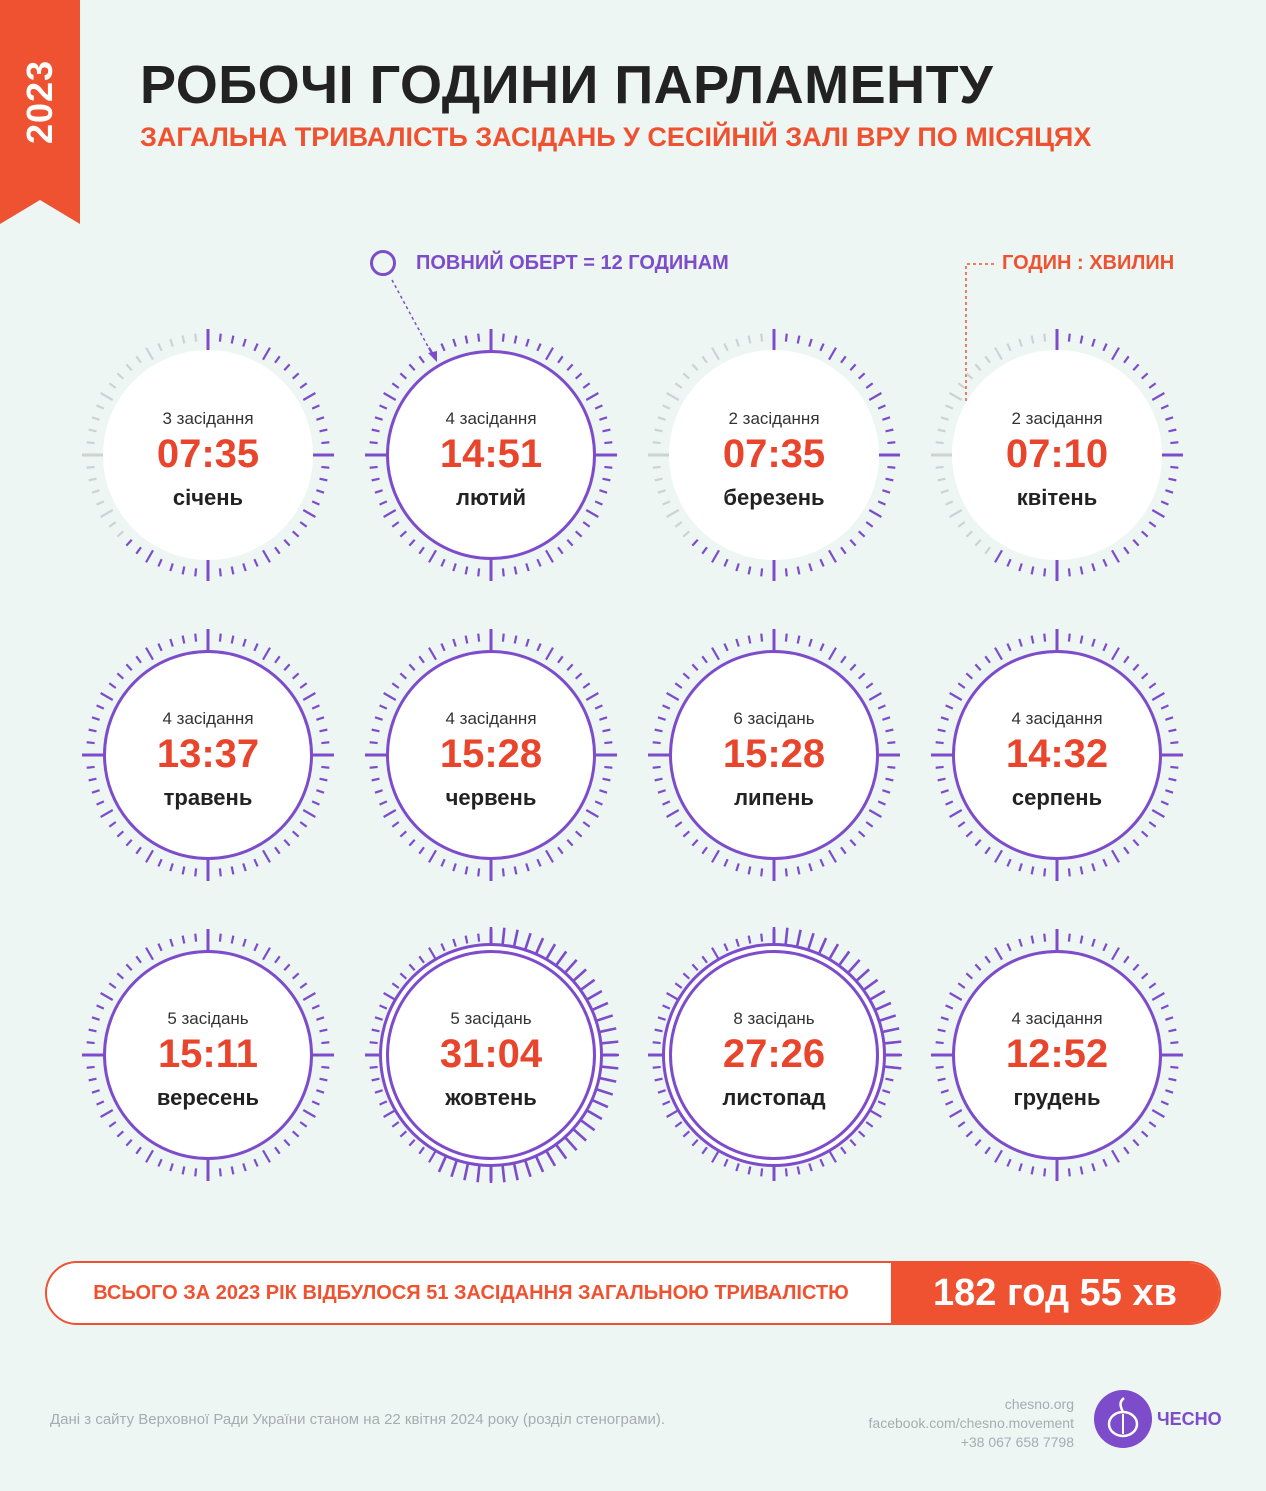 This screenshot has width=1266, height=1491. Describe the element at coordinates (208, 455) in the screenshot. I see `clock-face-січень` at that location.